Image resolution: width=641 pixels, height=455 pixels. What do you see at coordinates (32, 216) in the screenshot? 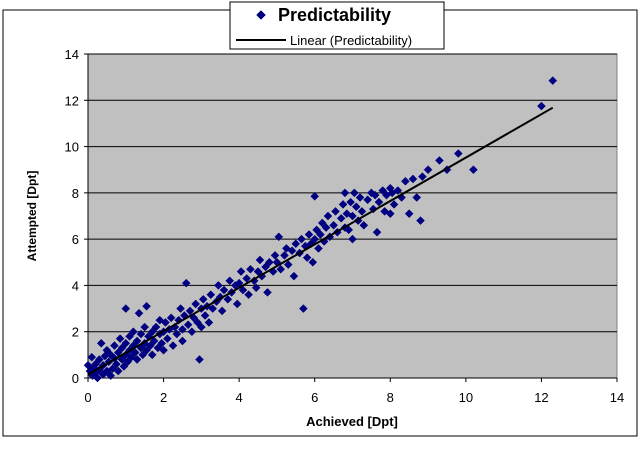
I see `y-axis-title: Attempted [Dpt]` at bounding box center [32, 216].